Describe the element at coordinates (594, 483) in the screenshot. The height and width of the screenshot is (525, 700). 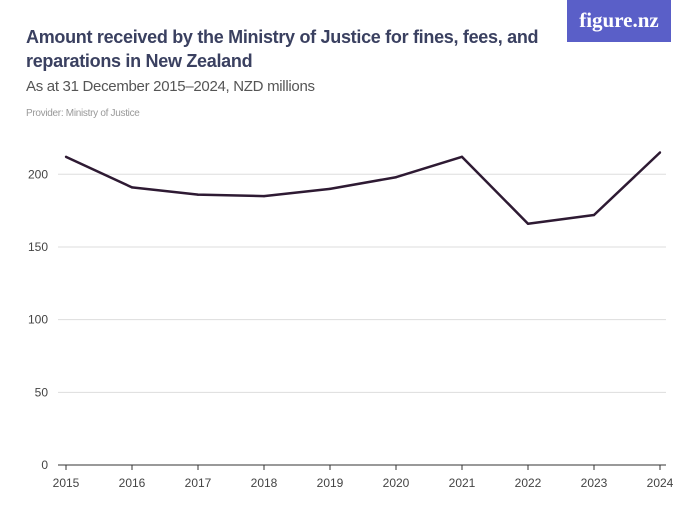
I see `x-tick-label: 2023` at that location.